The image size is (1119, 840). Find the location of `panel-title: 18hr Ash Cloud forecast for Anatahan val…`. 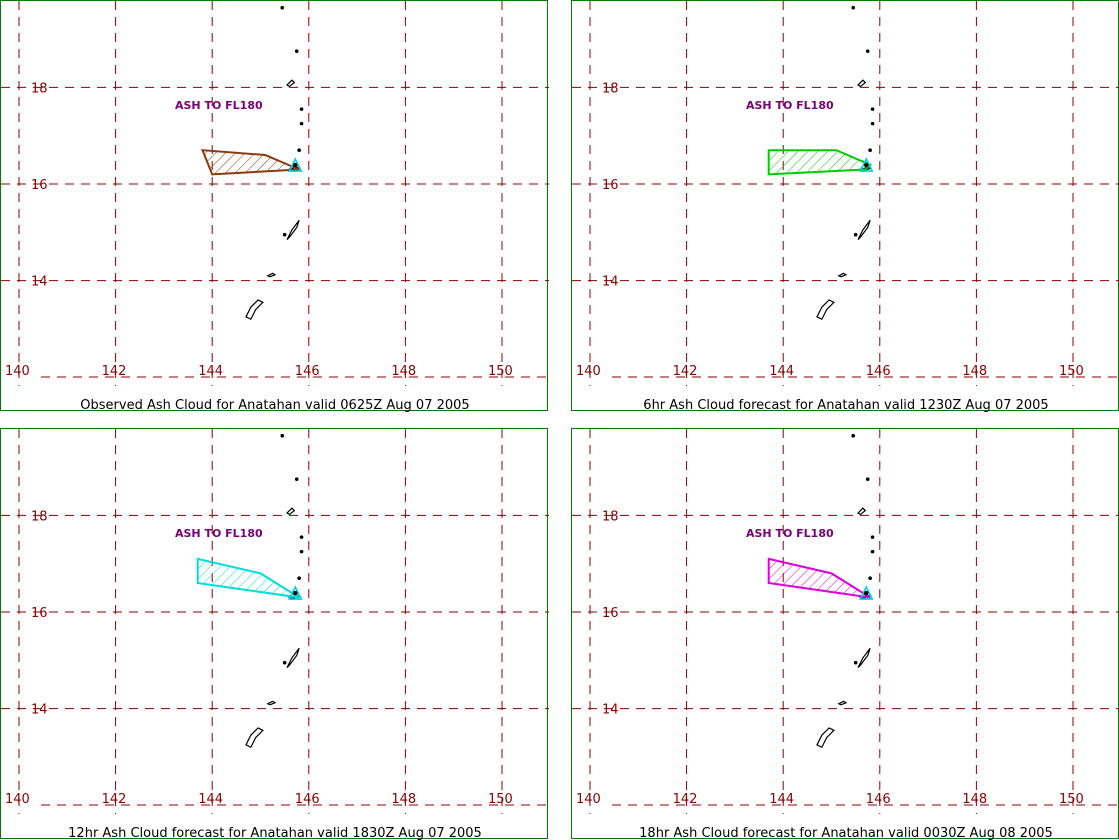

panel-title: 18hr Ash Cloud forecast for Anatahan val… is located at coordinates (846, 833).